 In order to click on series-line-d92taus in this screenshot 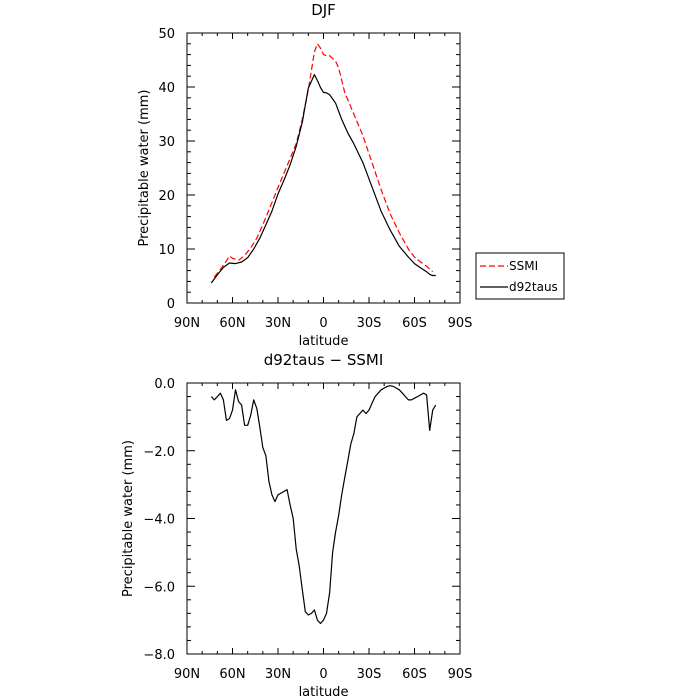, I will do `click(323, 178)`.